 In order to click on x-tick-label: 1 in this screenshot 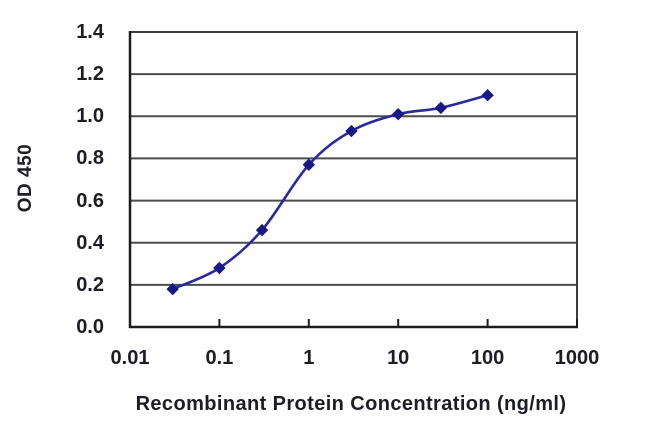, I will do `click(309, 358)`.